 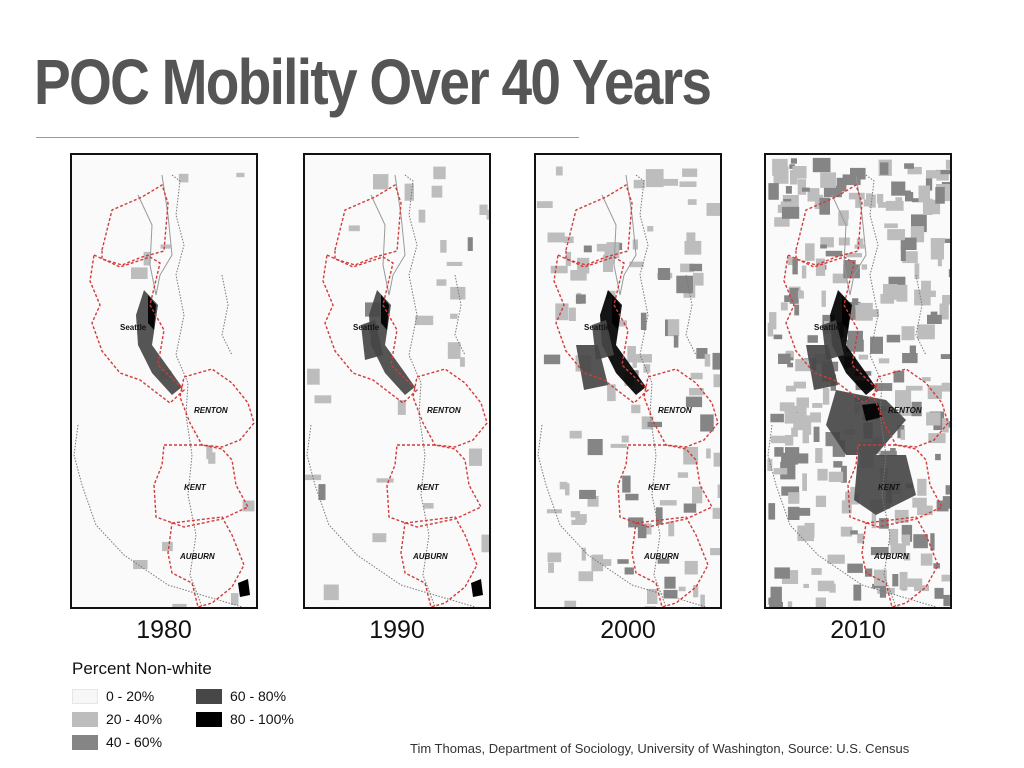 I want to click on city-label-kent-2000: KENT, so click(x=659, y=487).